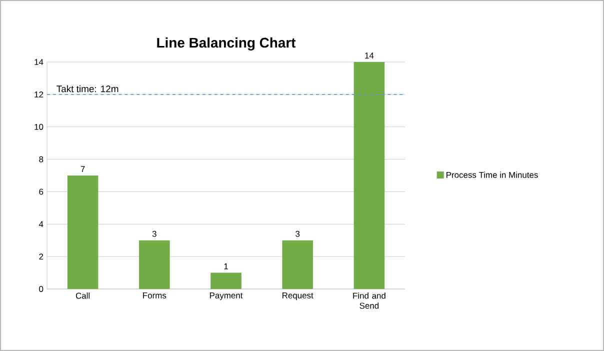 This screenshot has height=351, width=604. What do you see at coordinates (41, 289) in the screenshot?
I see `y-tick-label: 0` at bounding box center [41, 289].